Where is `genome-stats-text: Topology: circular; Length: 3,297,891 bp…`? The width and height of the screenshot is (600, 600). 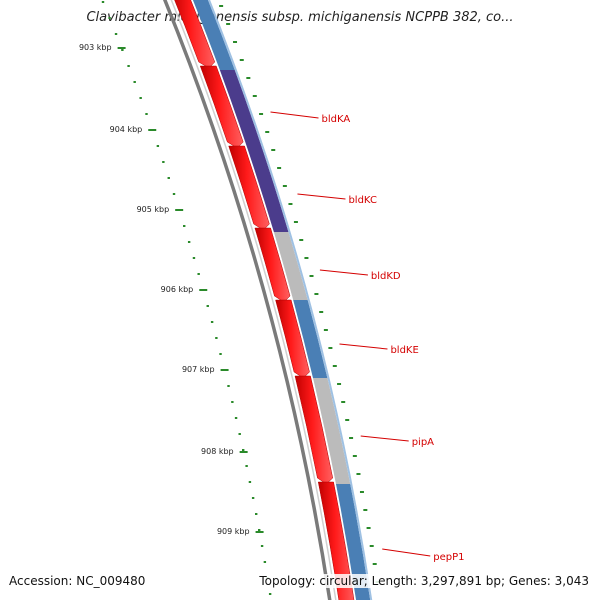 genome-stats-text: Topology: circular; Length: 3,297,891 bp… is located at coordinates (424, 581).